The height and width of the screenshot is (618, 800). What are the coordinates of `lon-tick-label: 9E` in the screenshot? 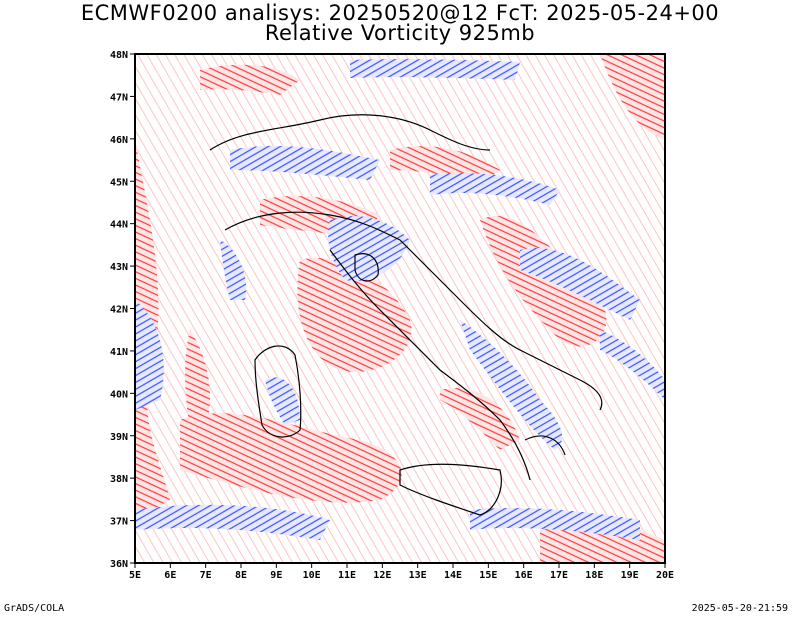 It's located at (276, 575).